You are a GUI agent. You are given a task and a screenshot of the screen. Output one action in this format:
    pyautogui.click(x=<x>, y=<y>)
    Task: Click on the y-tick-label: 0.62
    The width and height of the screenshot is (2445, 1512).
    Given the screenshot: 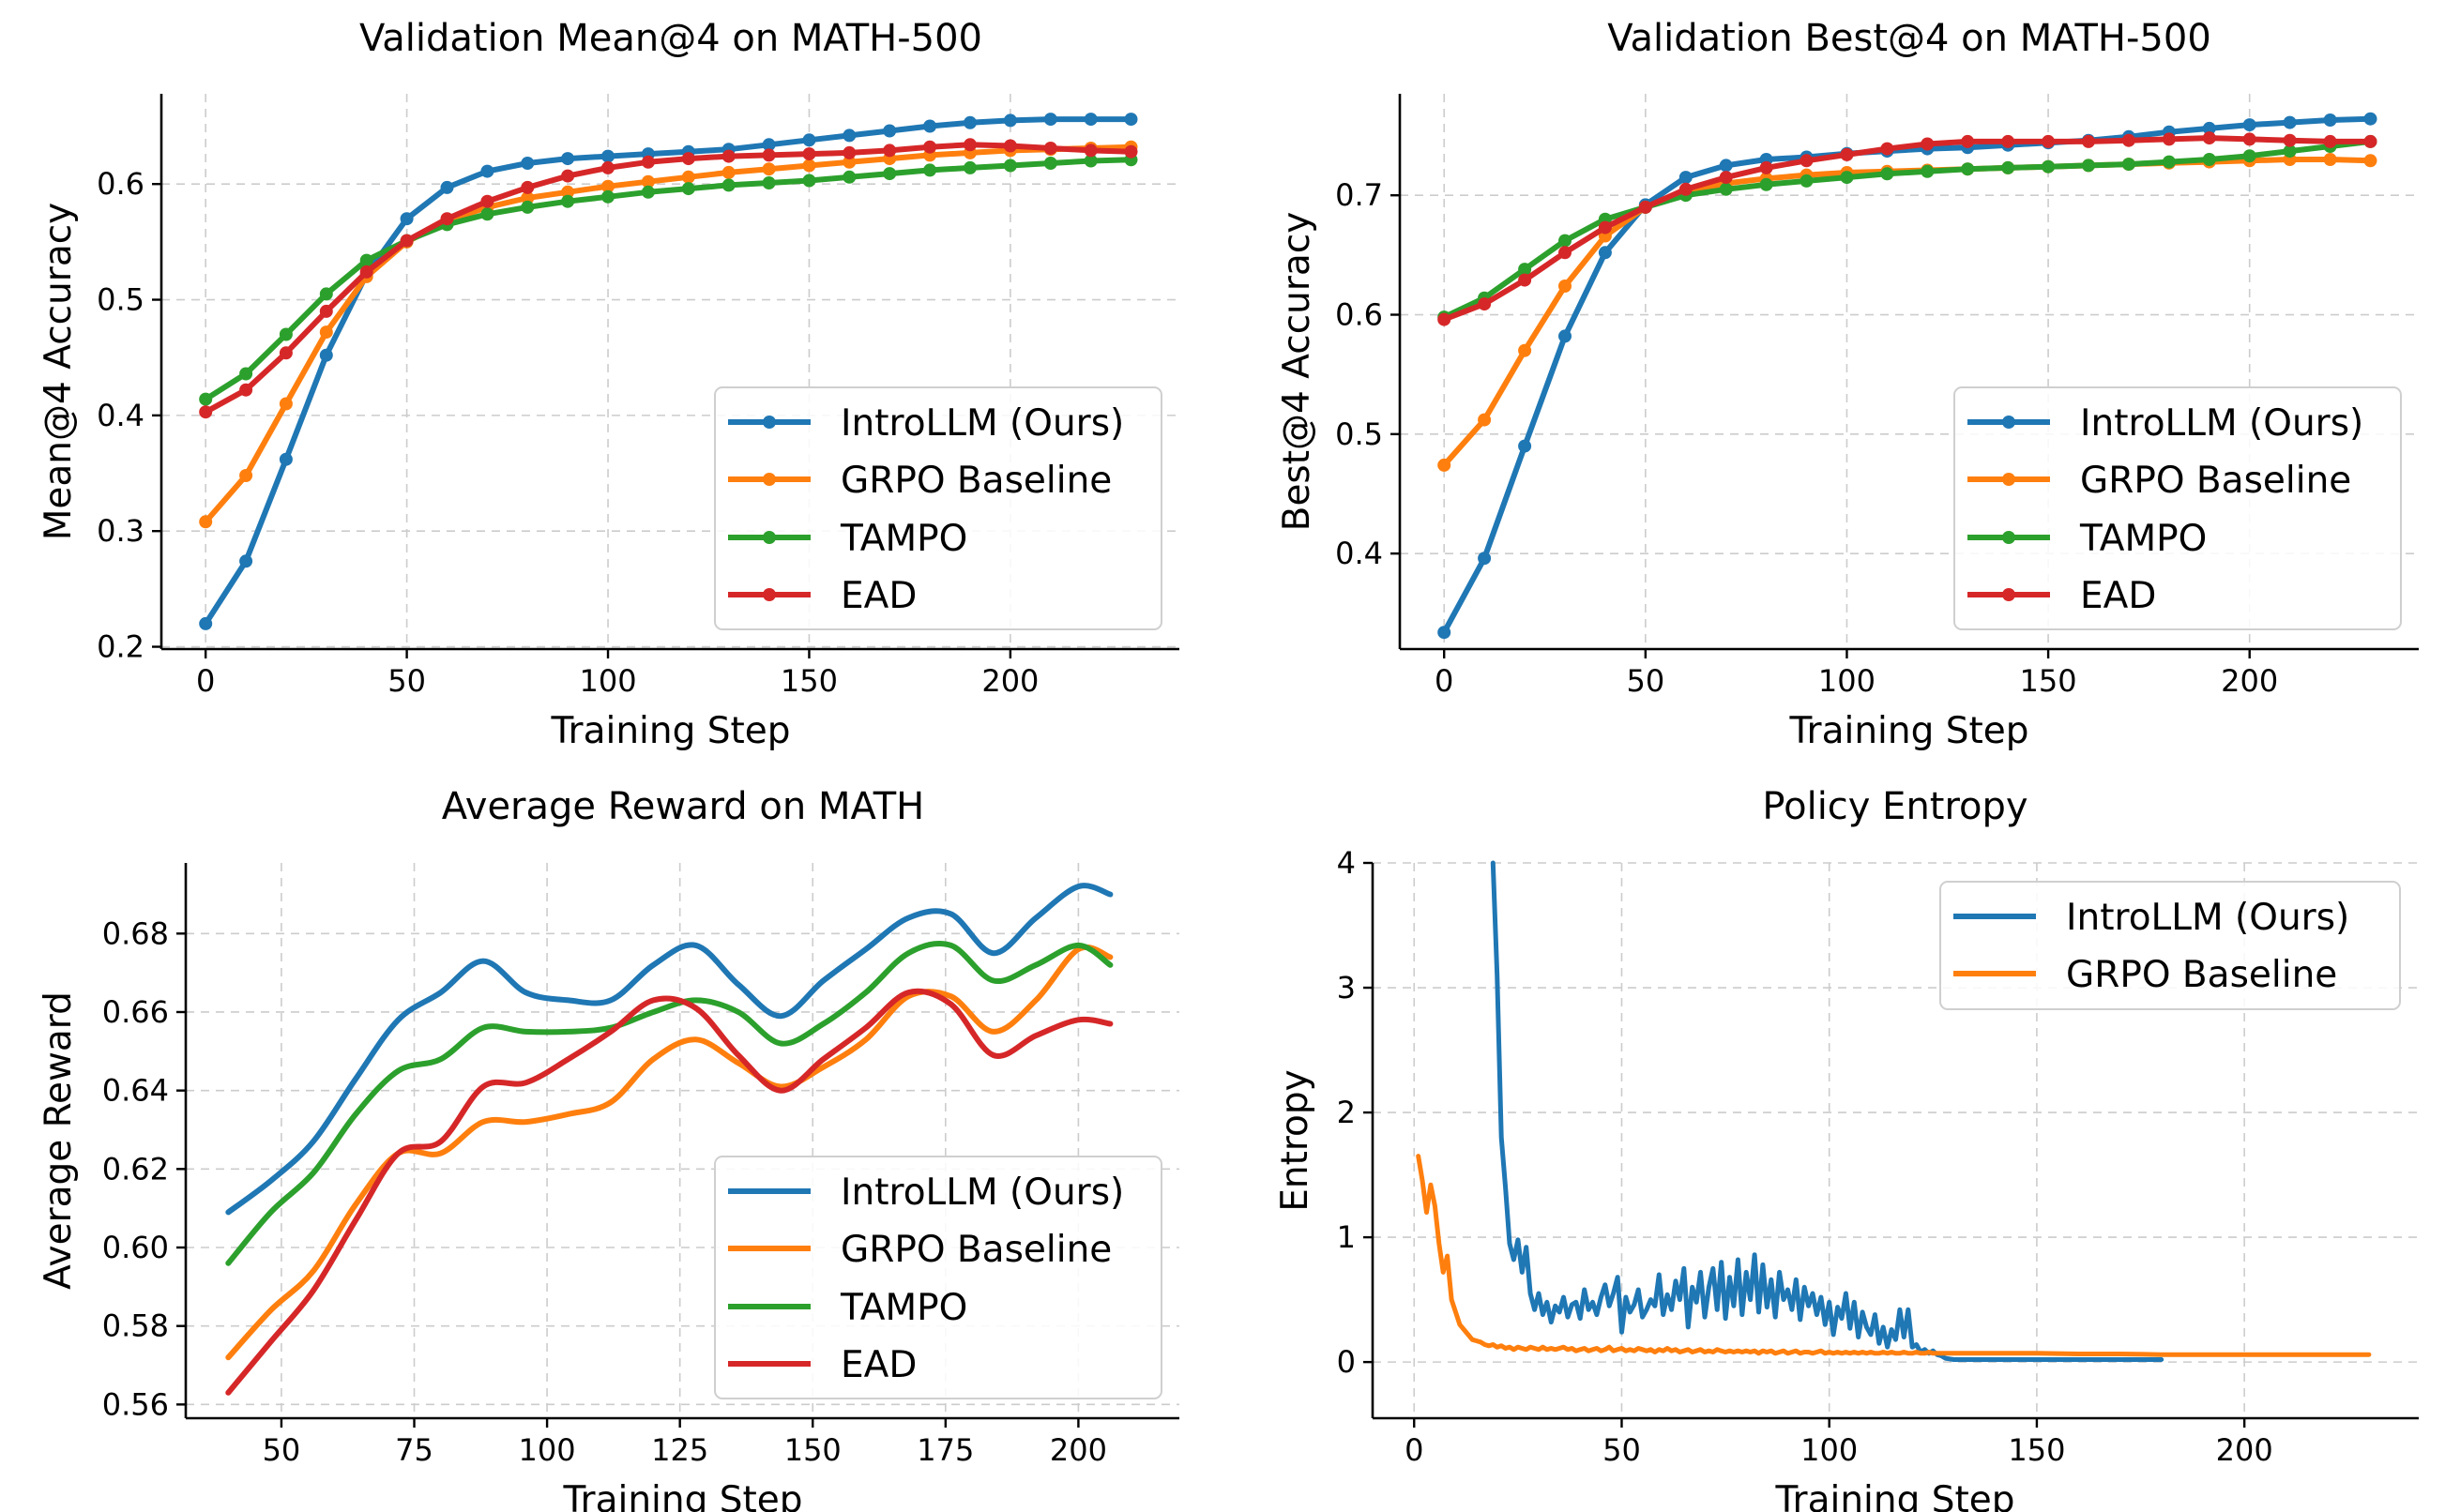 What is the action you would take?
    pyautogui.click(x=135, y=1169)
    